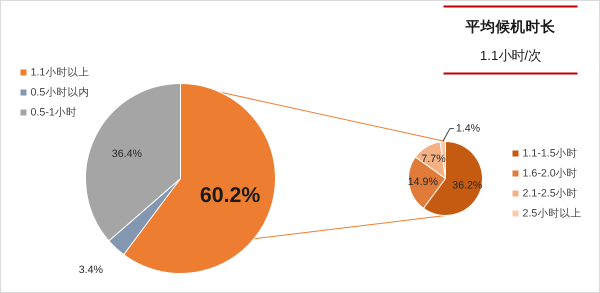 The width and height of the screenshot is (600, 293). I want to click on text: 平均候机时长, so click(510, 27).